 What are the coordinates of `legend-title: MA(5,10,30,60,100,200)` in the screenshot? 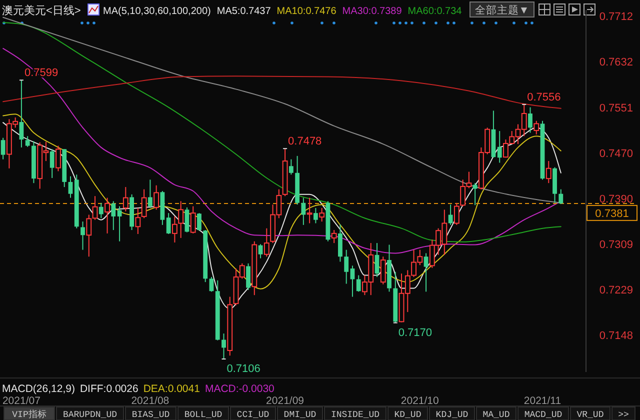 It's located at (157, 11).